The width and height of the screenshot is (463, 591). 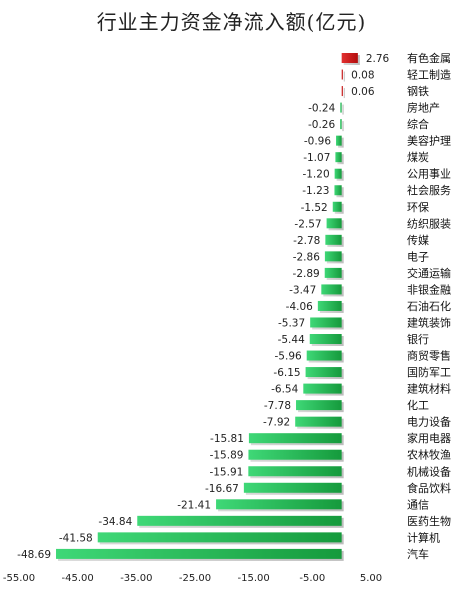 I want to click on bar-value-label: -5.44, so click(x=291, y=340).